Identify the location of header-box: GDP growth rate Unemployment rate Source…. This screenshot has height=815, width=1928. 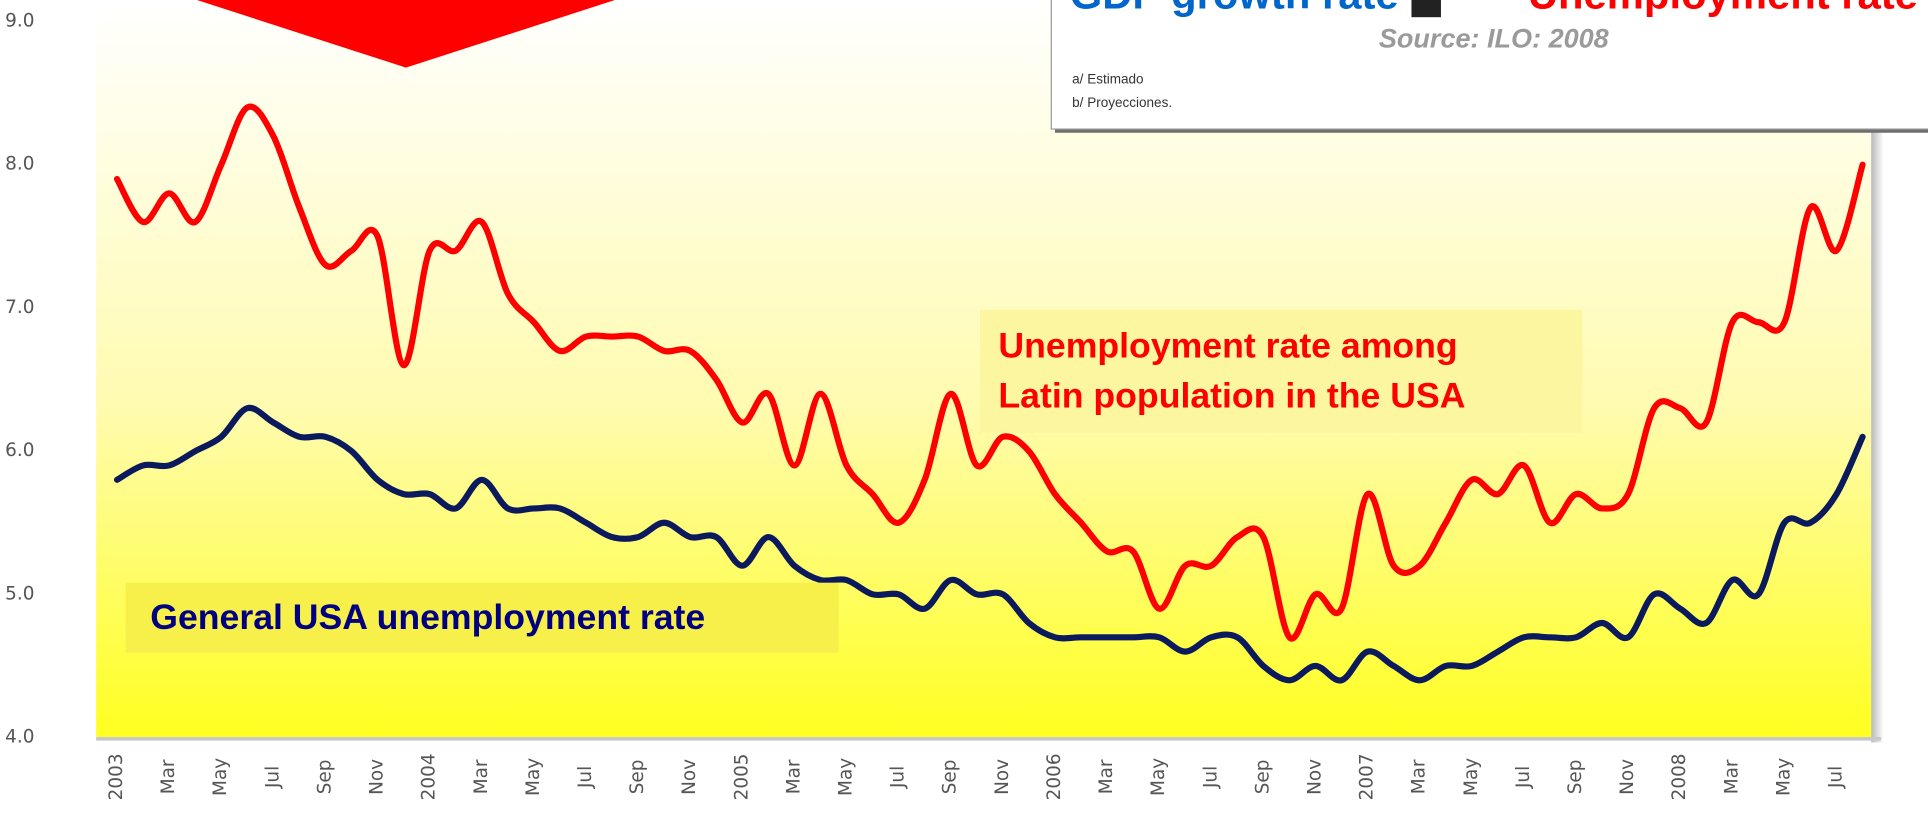
(1489, 66).